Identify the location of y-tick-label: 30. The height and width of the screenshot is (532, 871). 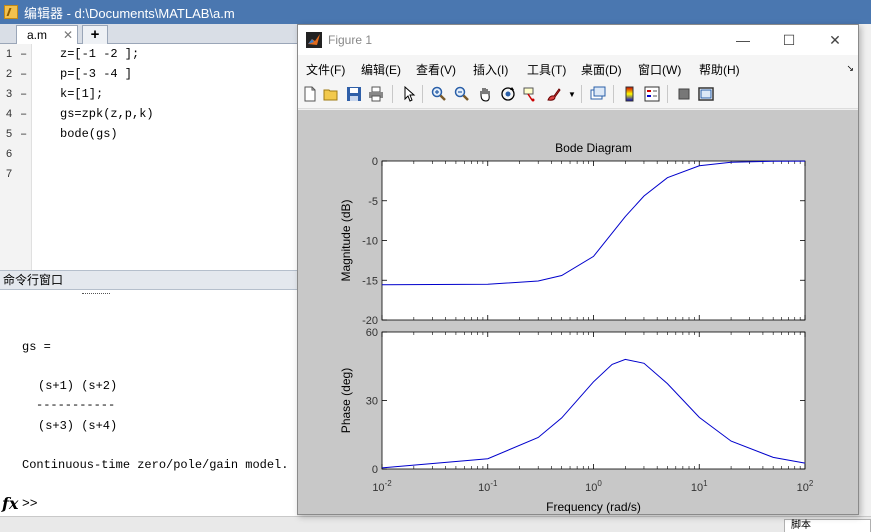
(372, 402).